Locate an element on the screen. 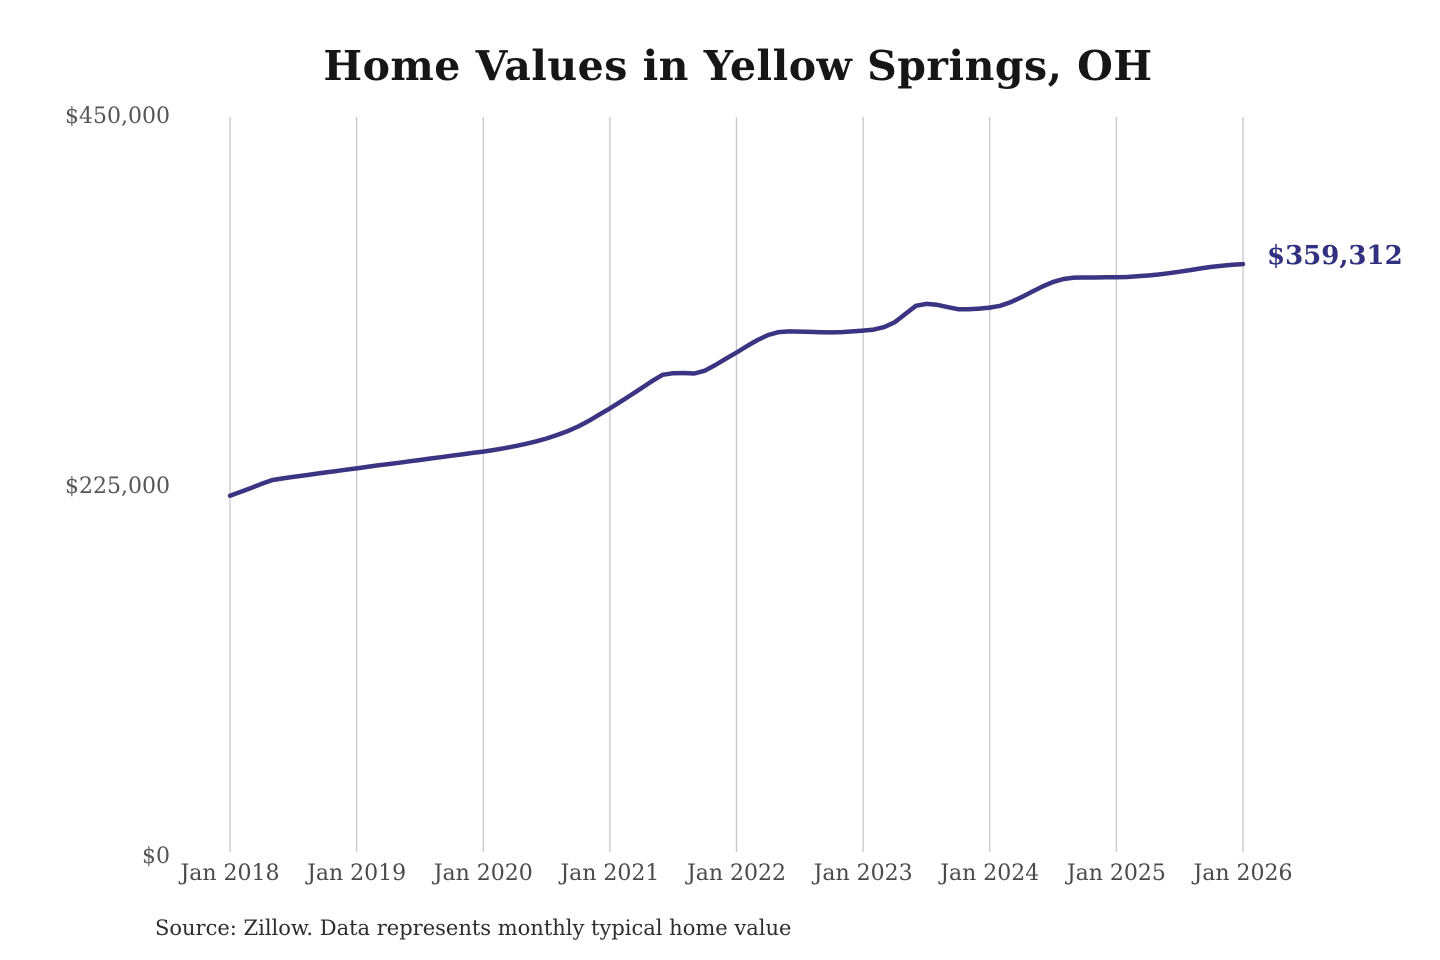 This screenshot has height=960, width=1440. y-axis-tick-label: $0 is located at coordinates (156, 856).